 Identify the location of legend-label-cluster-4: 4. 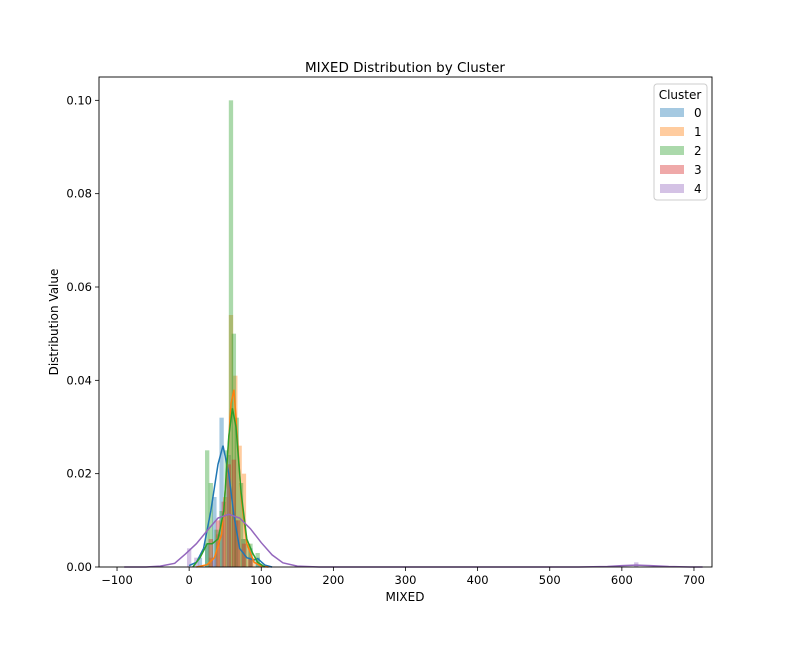
(698, 189).